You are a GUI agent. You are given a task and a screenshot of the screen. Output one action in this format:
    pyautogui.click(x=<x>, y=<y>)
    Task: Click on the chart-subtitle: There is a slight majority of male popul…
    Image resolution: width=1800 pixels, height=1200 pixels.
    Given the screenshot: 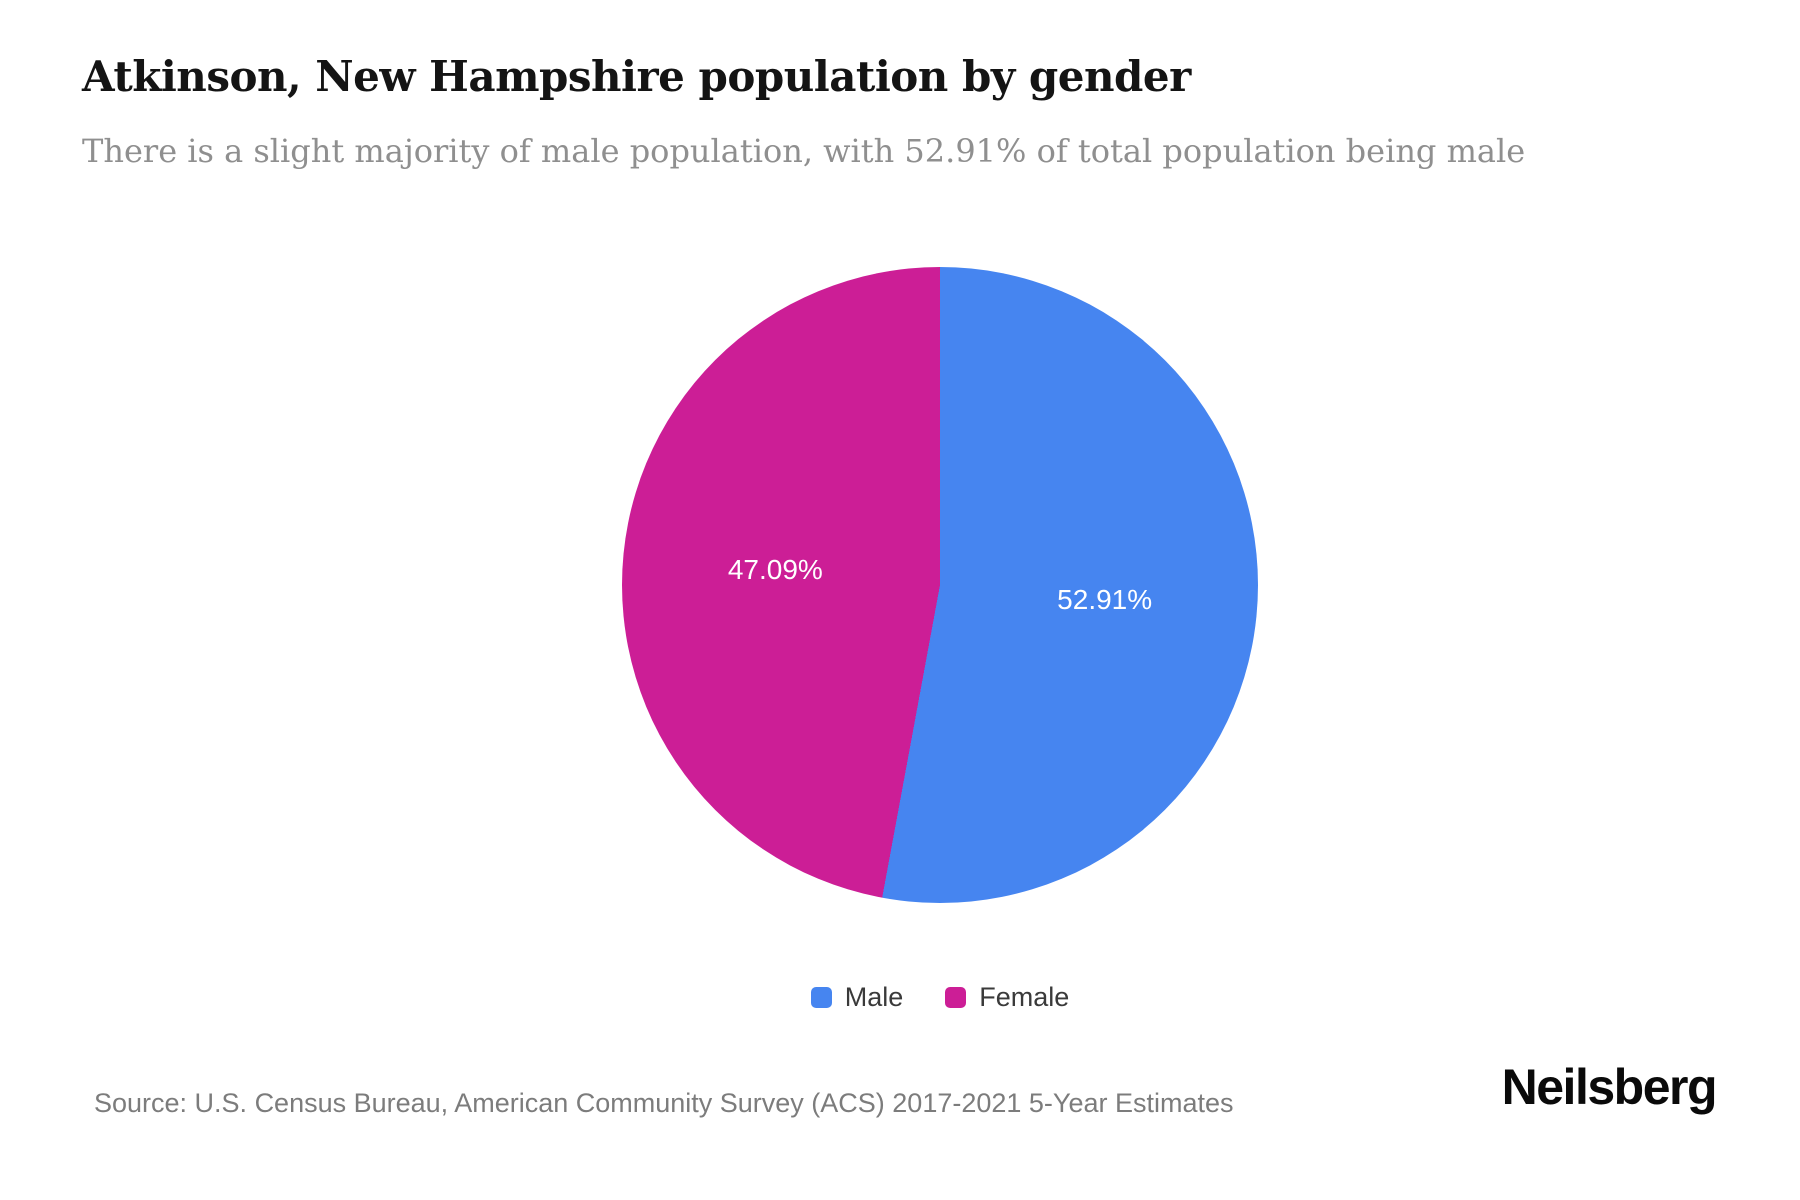 What is the action you would take?
    pyautogui.click(x=804, y=151)
    